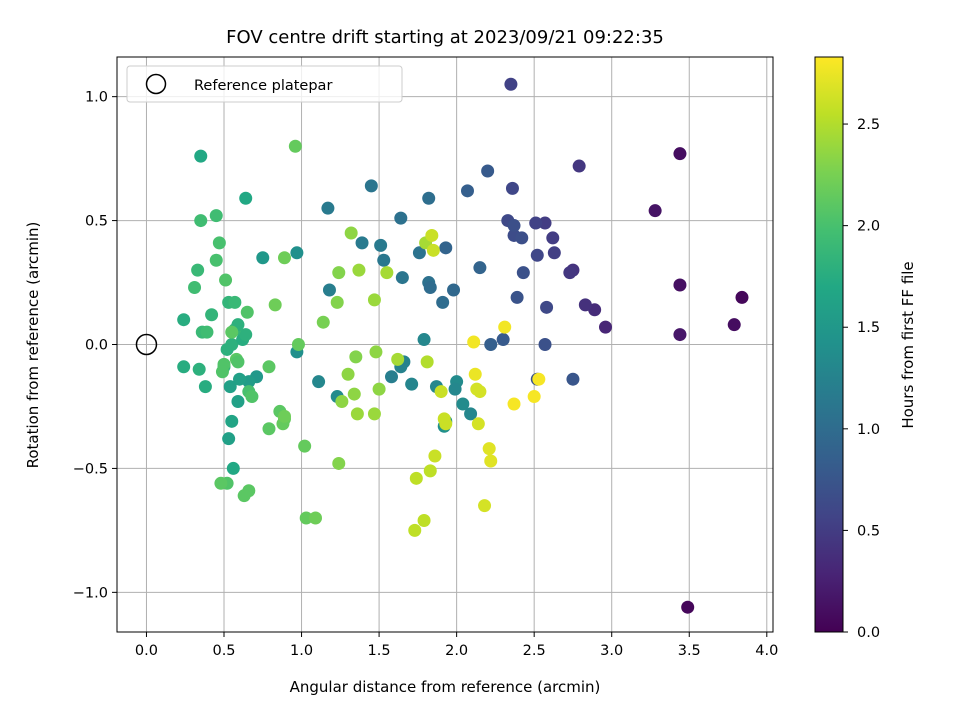 This screenshot has height=720, width=960. What do you see at coordinates (868, 531) in the screenshot?
I see `colorbar-tick-label: 0.5` at bounding box center [868, 531].